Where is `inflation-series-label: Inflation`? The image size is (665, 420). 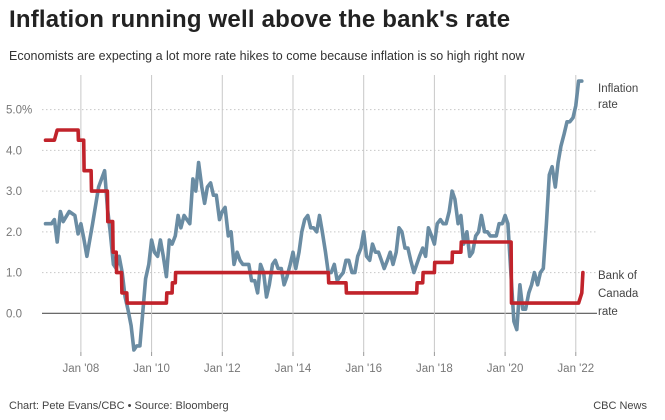 inflation-series-label: Inflation is located at coordinates (618, 89).